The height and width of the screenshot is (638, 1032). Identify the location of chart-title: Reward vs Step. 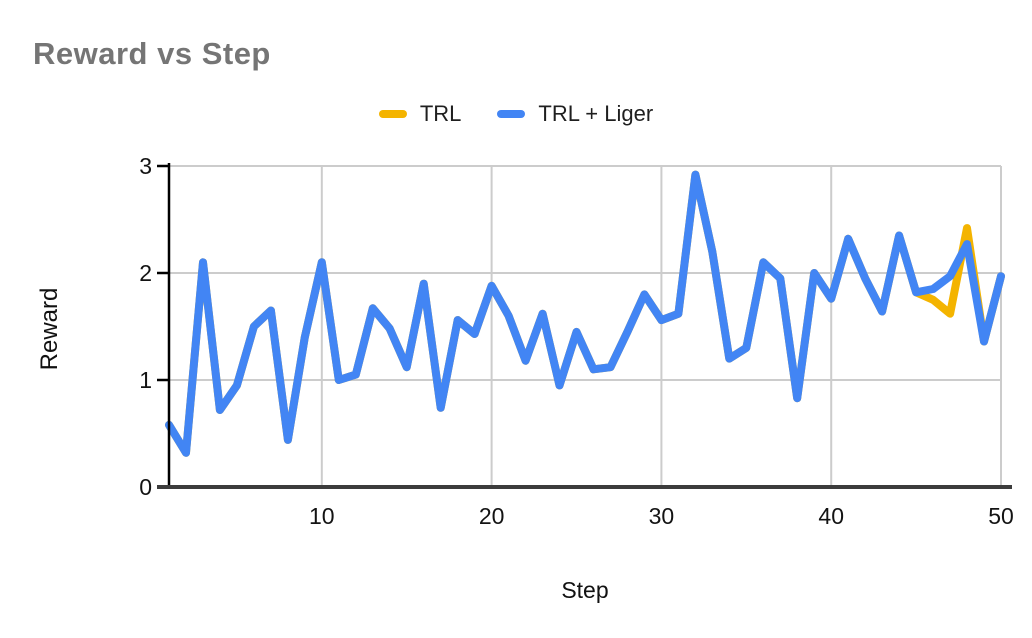
(152, 53).